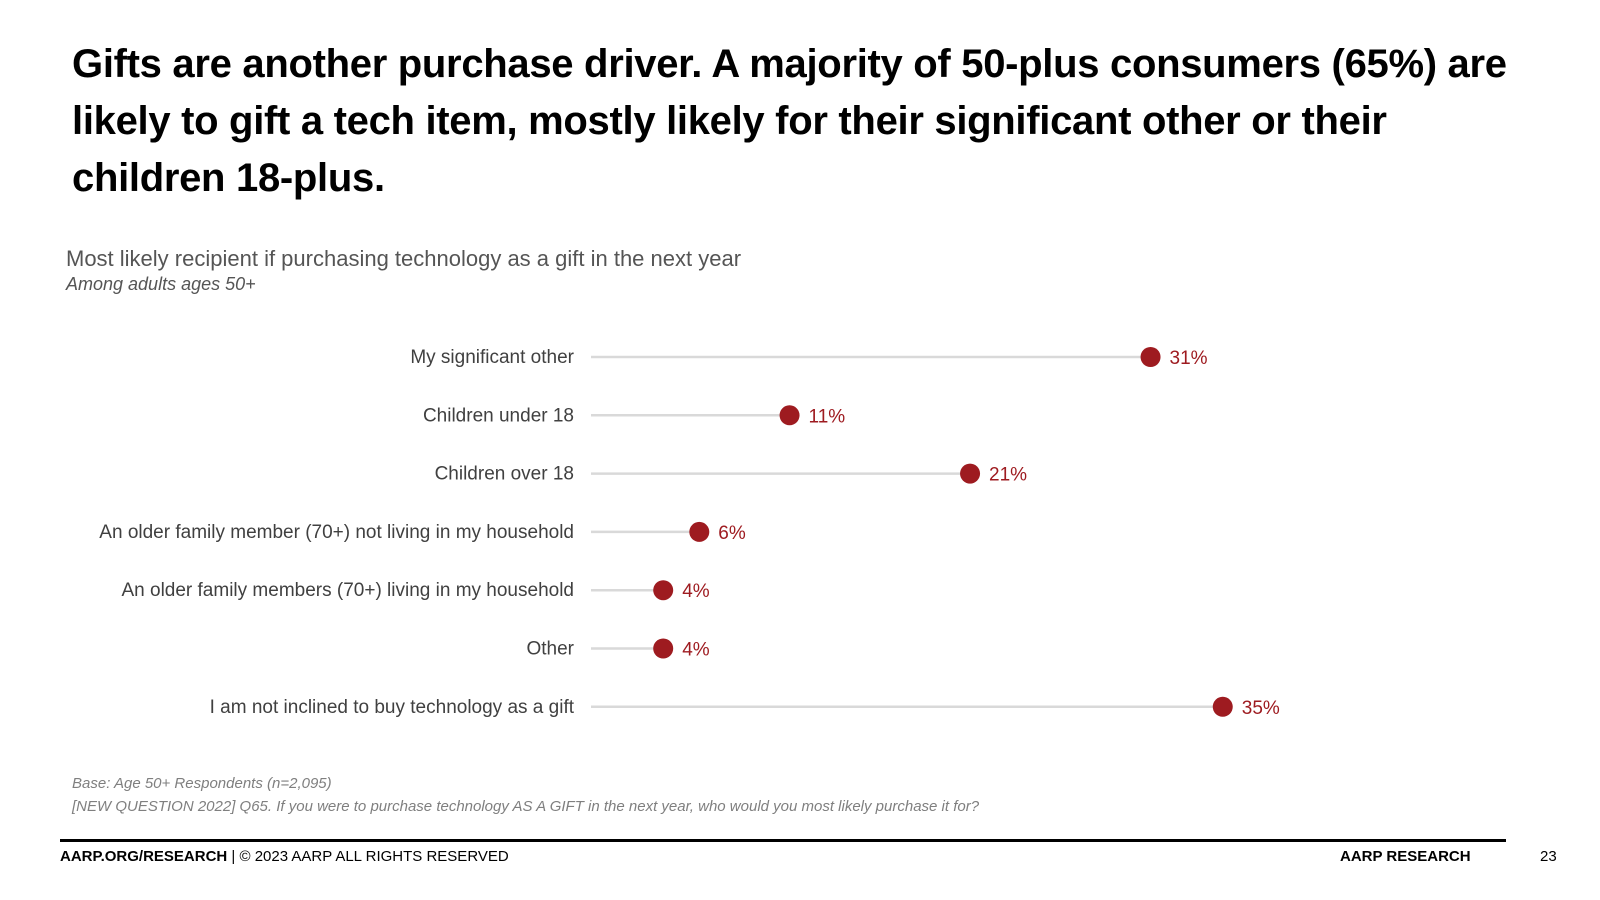 Image resolution: width=1600 pixels, height=900 pixels. I want to click on footnote-base: Base: Age 50+ Respondents (n=2,095), so click(202, 783).